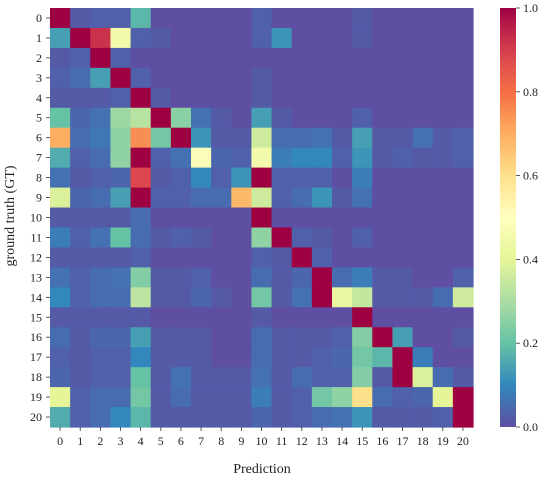 This screenshot has height=484, width=550. What do you see at coordinates (36, 237) in the screenshot?
I see `y-tick-label: 11` at bounding box center [36, 237].